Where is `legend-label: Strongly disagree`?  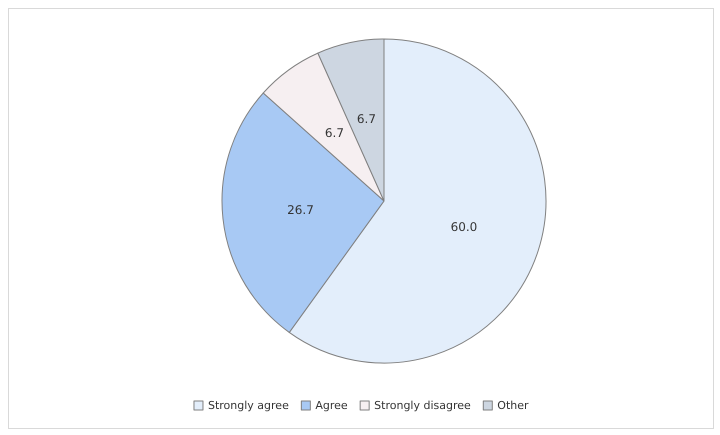
legend-label: Strongly disagree is located at coordinates (423, 405).